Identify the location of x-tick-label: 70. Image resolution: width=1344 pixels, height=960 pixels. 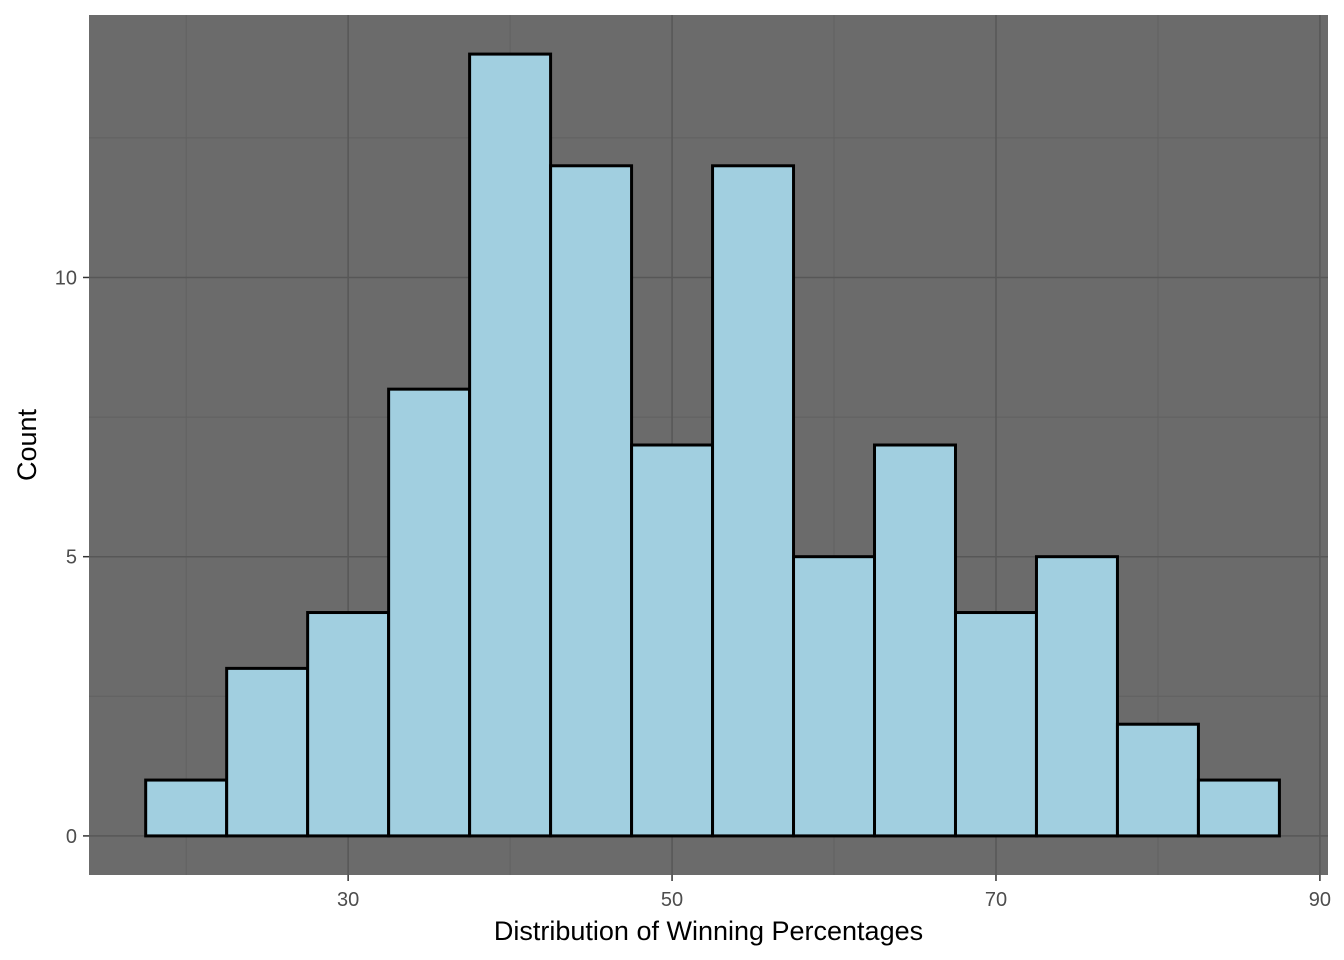
(996, 900).